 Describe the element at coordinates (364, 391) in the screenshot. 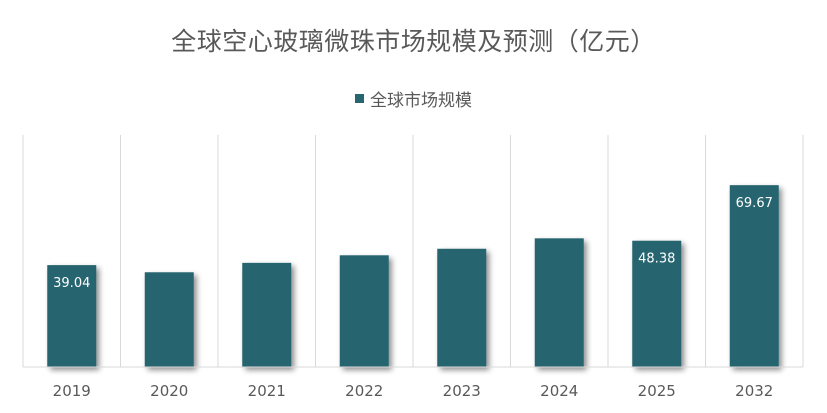

I see `x-tick-label: 2022` at that location.